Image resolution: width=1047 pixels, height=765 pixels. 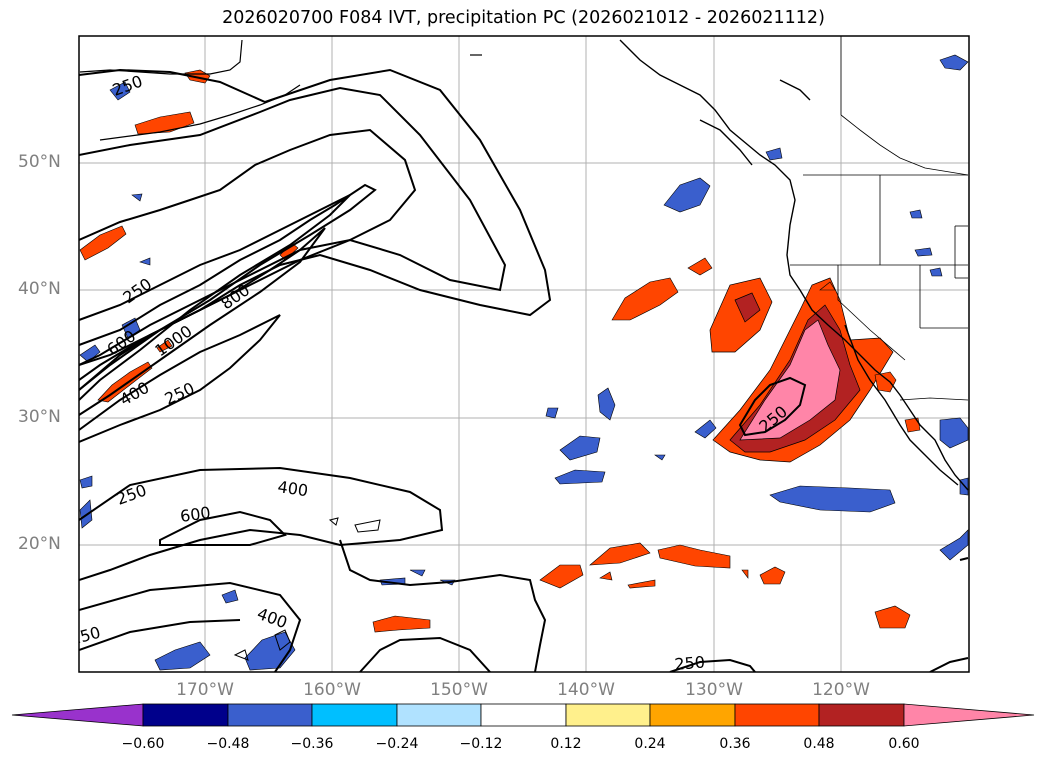 What do you see at coordinates (205, 690) in the screenshot?
I see `lon-label-170w: 170°W` at bounding box center [205, 690].